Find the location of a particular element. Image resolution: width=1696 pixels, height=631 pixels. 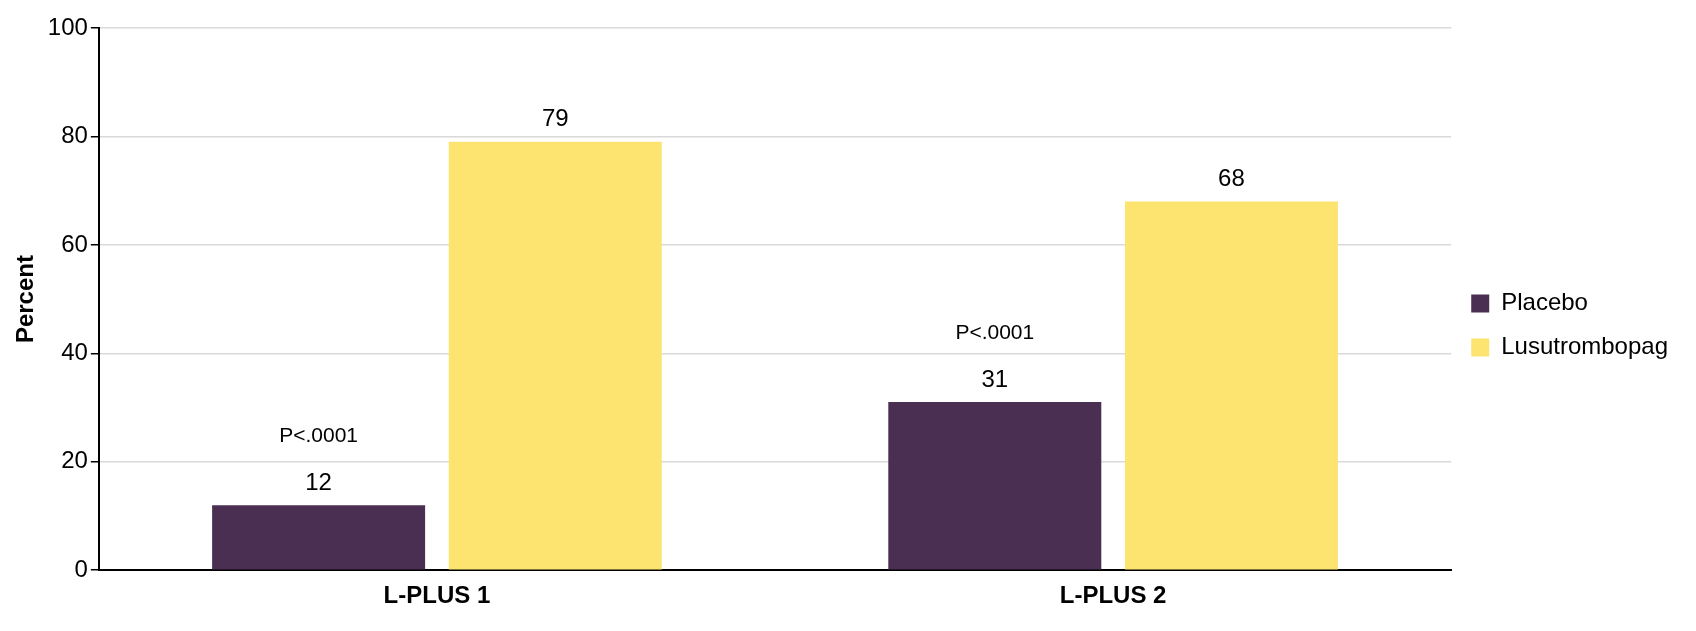

x-tick-label: L-PLUS 1 is located at coordinates (437, 595).